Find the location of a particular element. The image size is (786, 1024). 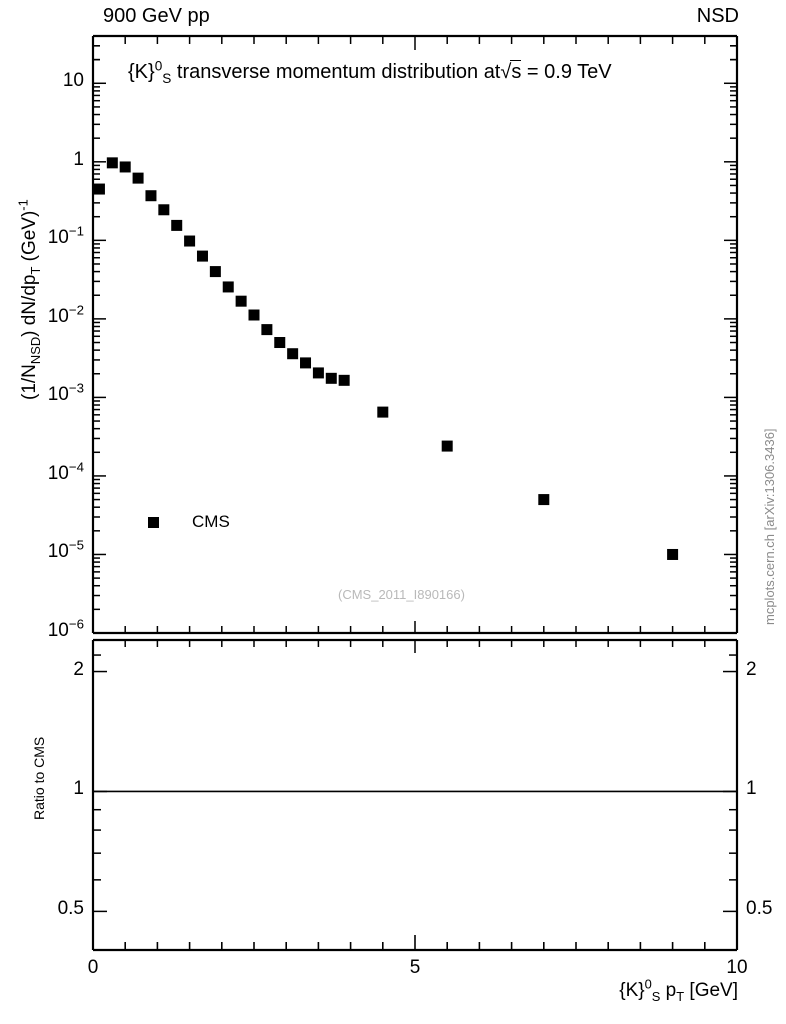

header-left-label: 900 GeV pp is located at coordinates (156, 16).